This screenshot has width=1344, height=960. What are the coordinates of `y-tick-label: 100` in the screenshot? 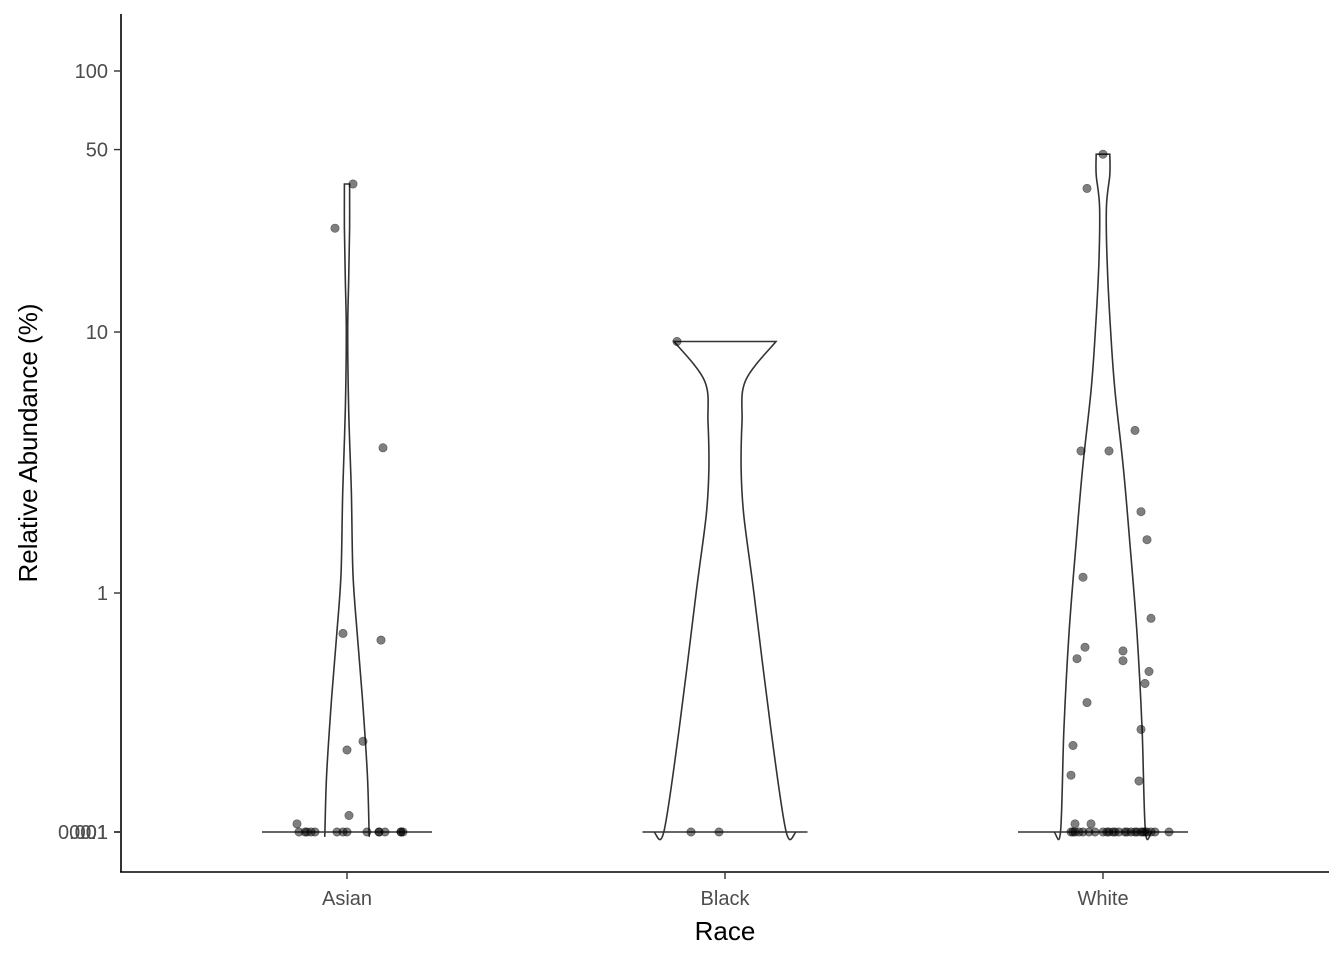 It's located at (91, 72).